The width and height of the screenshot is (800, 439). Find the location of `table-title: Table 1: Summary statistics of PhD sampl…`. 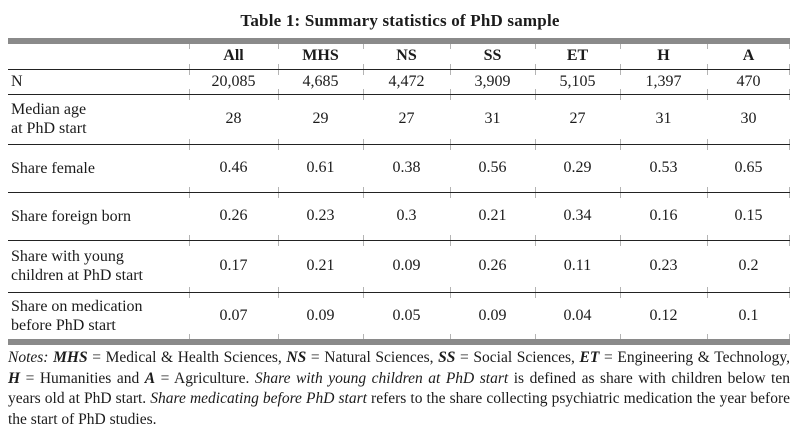

table-title: Table 1: Summary statistics of PhD sampl… is located at coordinates (400, 20).